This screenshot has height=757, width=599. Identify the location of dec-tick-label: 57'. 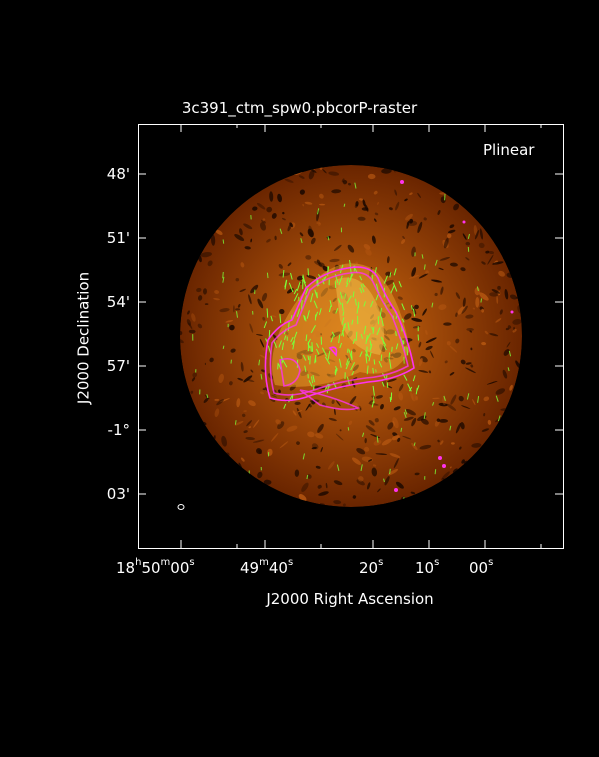
(118, 366).